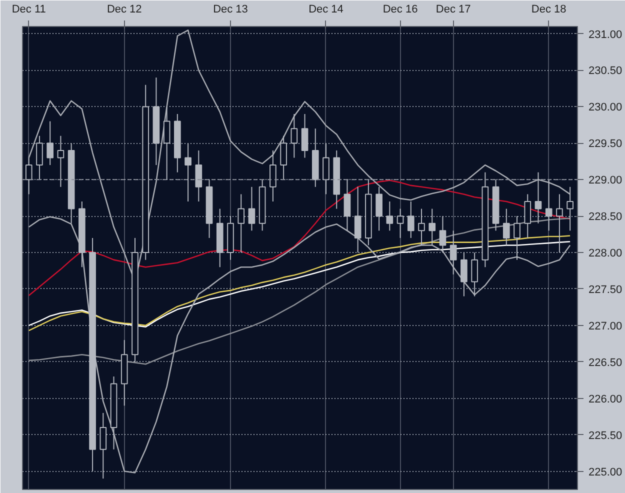 This screenshot has width=625, height=493. What do you see at coordinates (605, 34) in the screenshot?
I see `y-tick-label: 231.00` at bounding box center [605, 34].